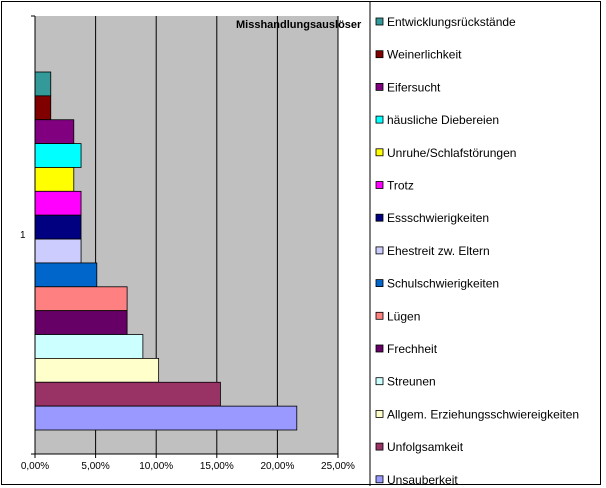  I want to click on bar-streunen, so click(89, 346).